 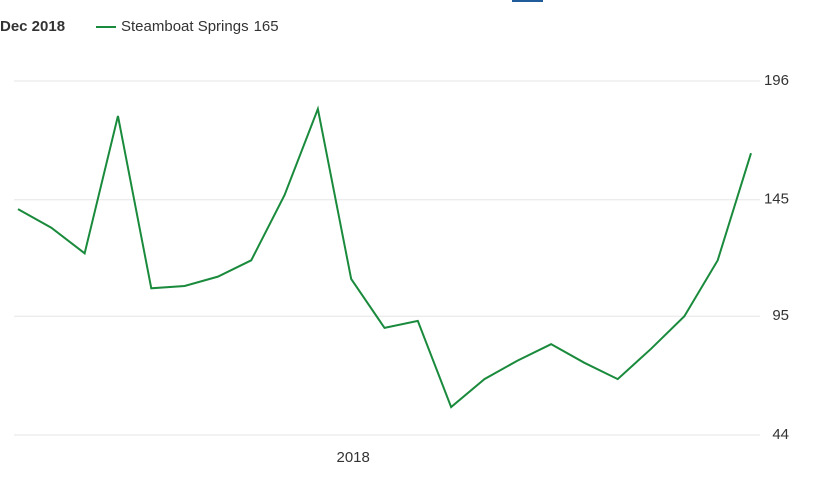 I want to click on y-tick-label: 145, so click(x=776, y=199).